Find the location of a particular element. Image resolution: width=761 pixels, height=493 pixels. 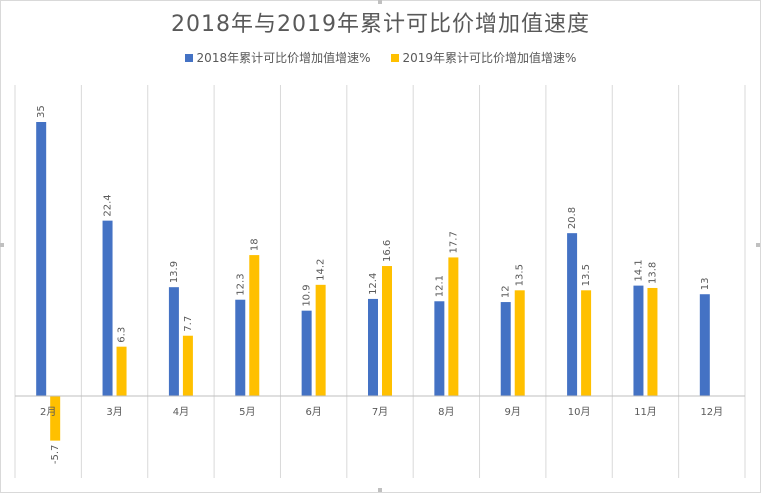

data-label: 12.3 is located at coordinates (240, 284).